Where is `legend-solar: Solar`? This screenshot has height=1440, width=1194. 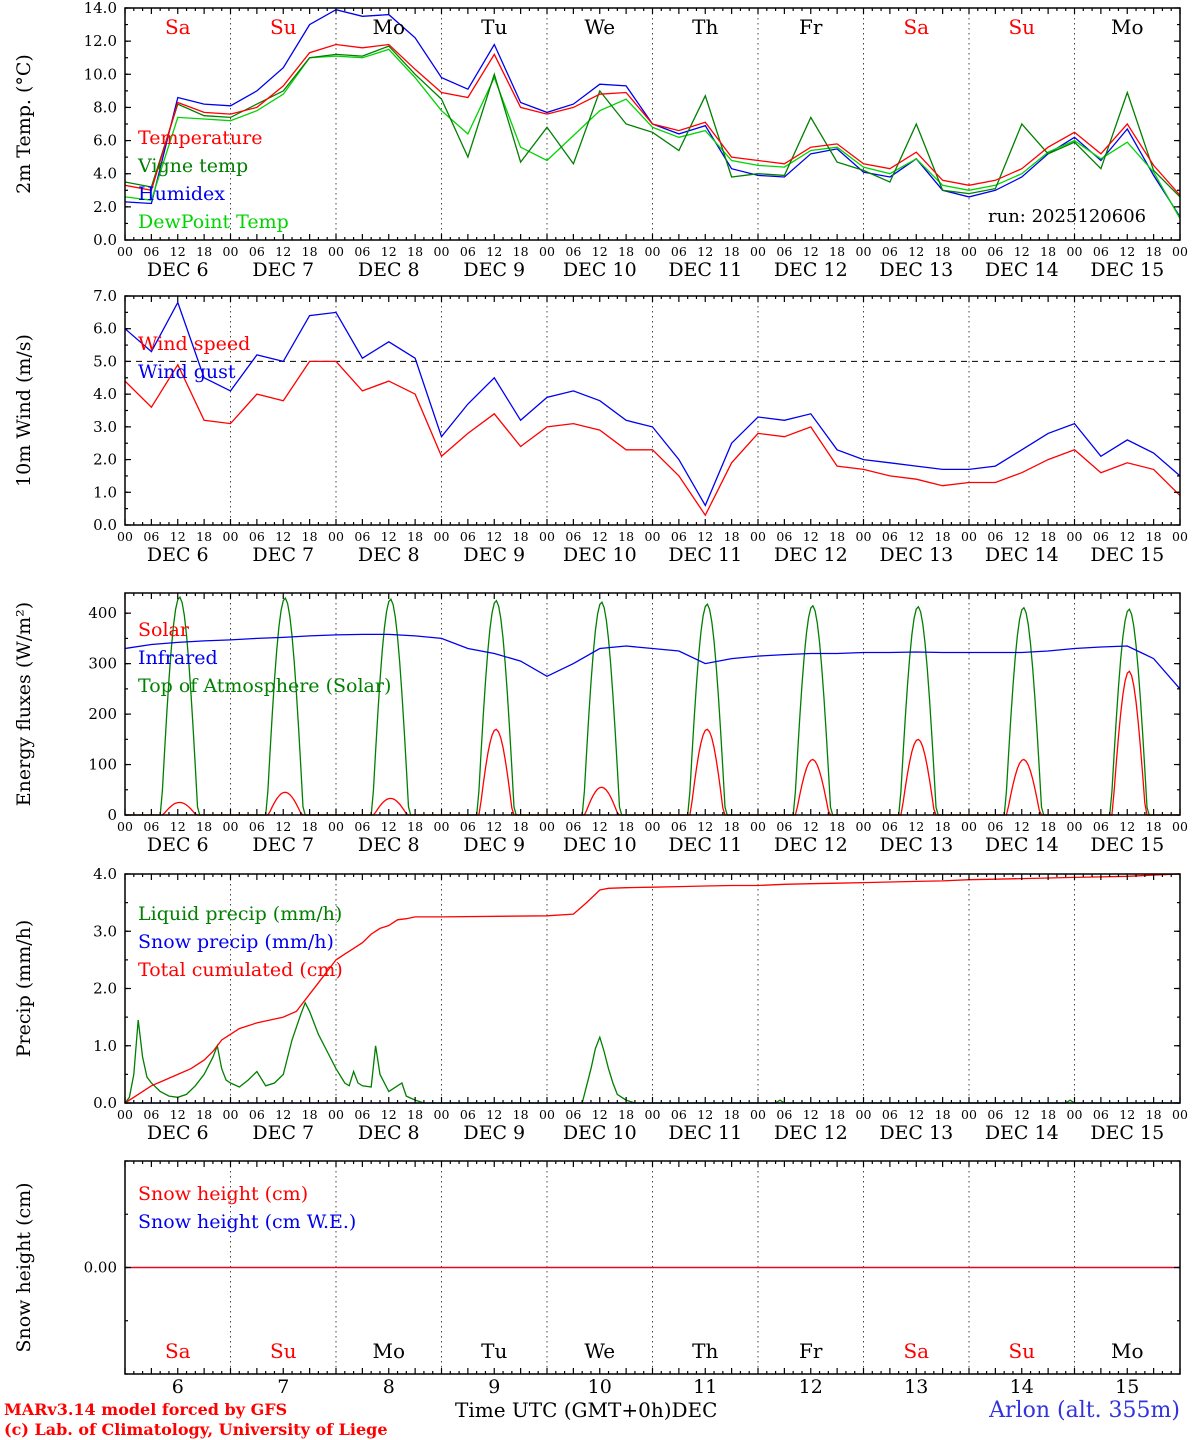 legend-solar: Solar is located at coordinates (163, 630).